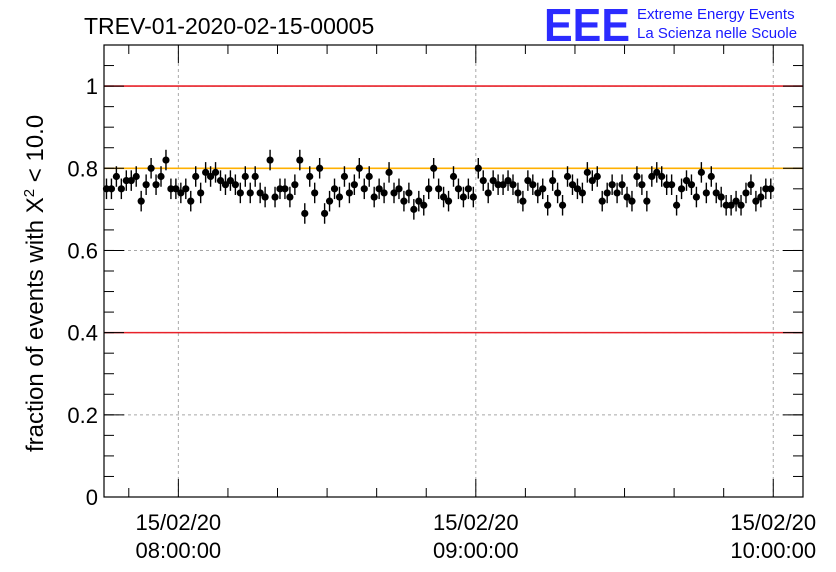 This screenshot has width=836, height=572. I want to click on x-tick-date: 15/02/20, so click(773, 522).